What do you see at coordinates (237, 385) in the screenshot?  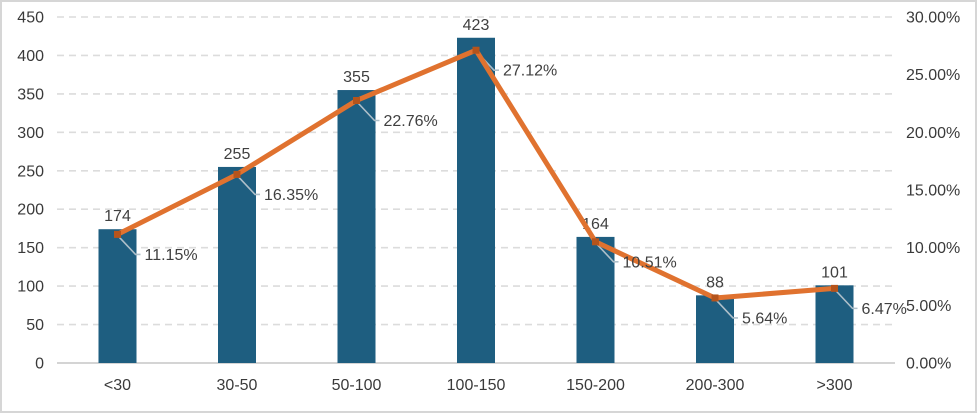 I see `category-label: 30-50` at bounding box center [237, 385].